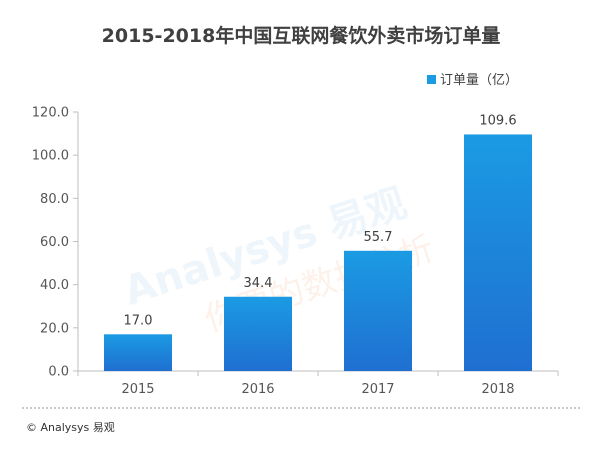 This screenshot has height=454, width=602. What do you see at coordinates (258, 283) in the screenshot?
I see `data-label-2016: 34.4` at bounding box center [258, 283].